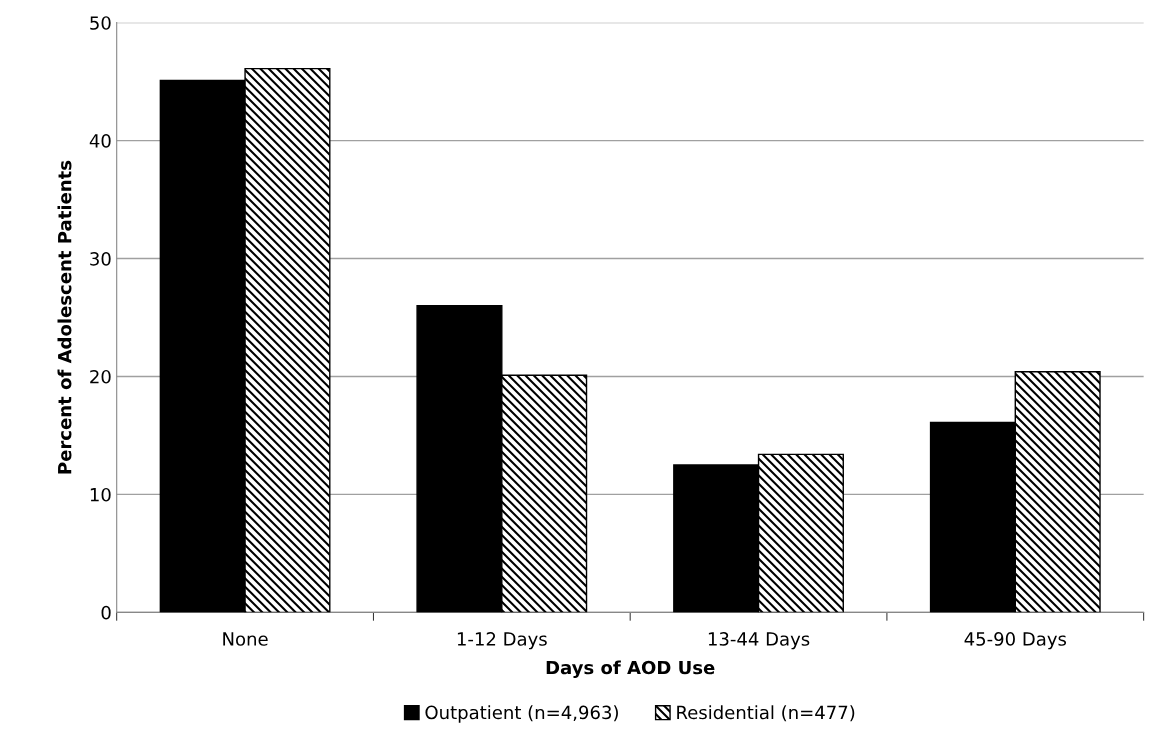  What do you see at coordinates (100, 23) in the screenshot?
I see `y-tick-label: 50` at bounding box center [100, 23].